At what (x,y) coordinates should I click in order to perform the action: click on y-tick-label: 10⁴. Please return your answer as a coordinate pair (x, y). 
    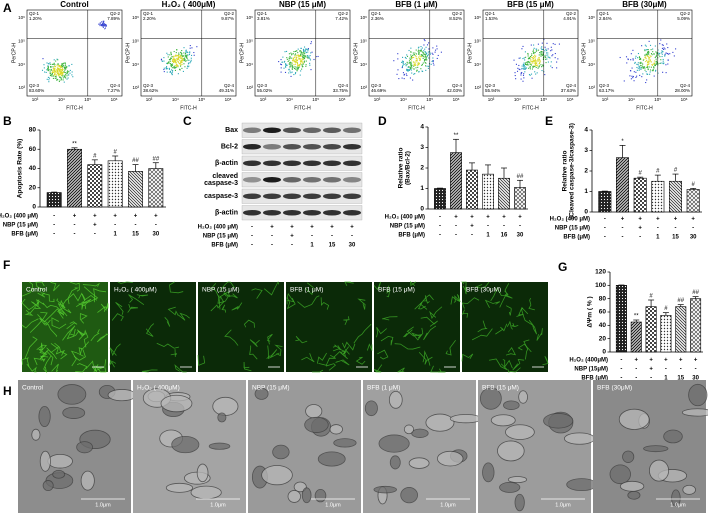
    Looking at the image, I should click on (249, 64).